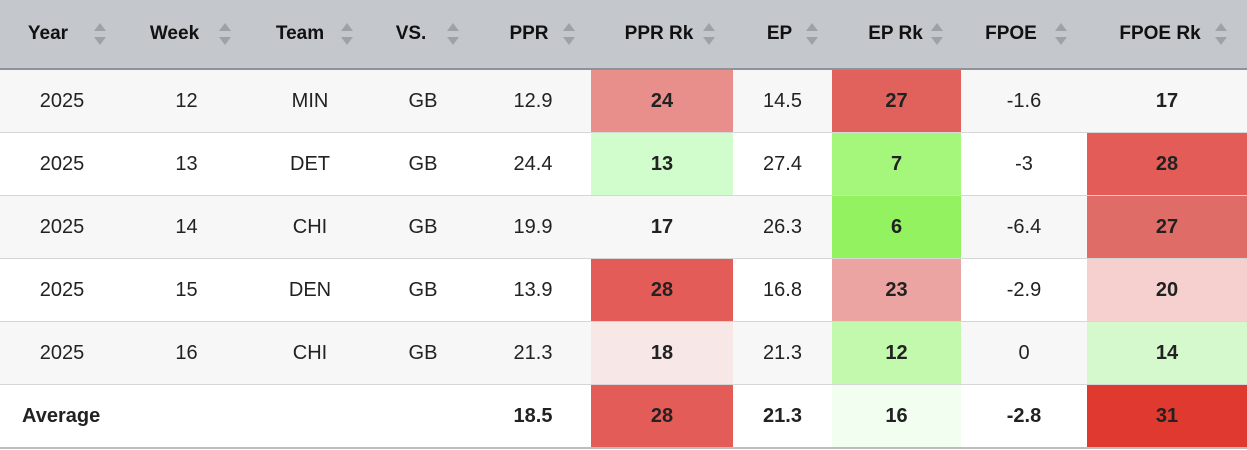 This screenshot has width=1247, height=450. What do you see at coordinates (896, 290) in the screenshot?
I see `cell-ep-rk: 23` at bounding box center [896, 290].